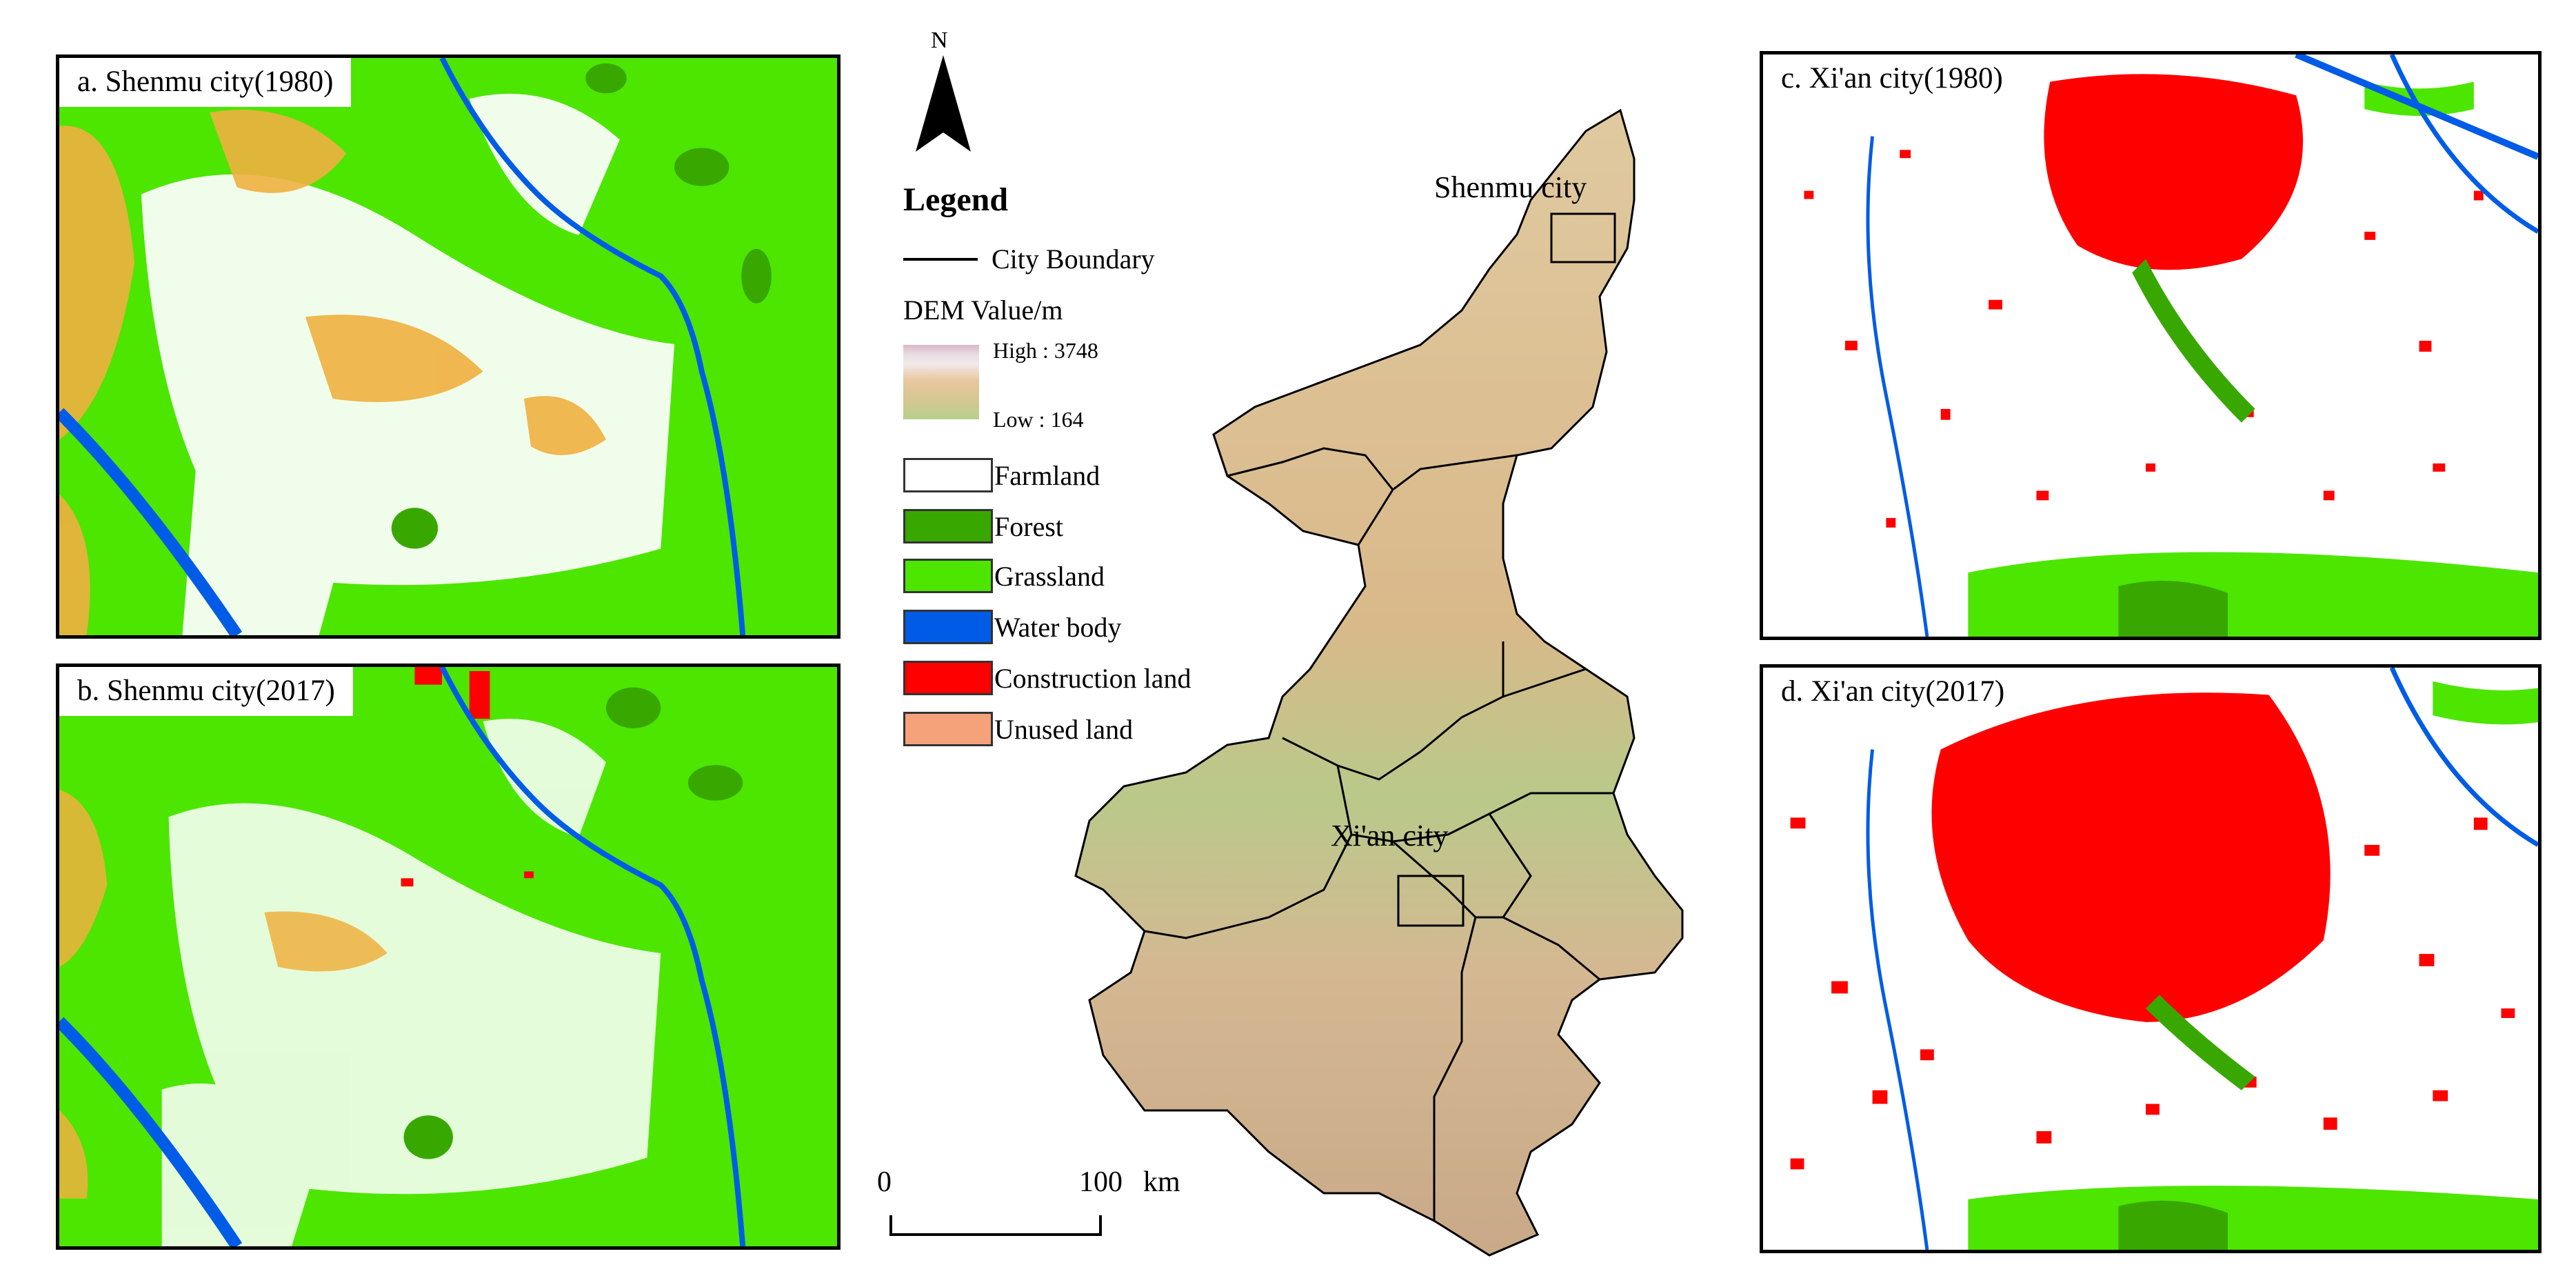 The width and height of the screenshot is (2576, 1287). I want to click on scale-hundred-label: 100, so click(1101, 1182).